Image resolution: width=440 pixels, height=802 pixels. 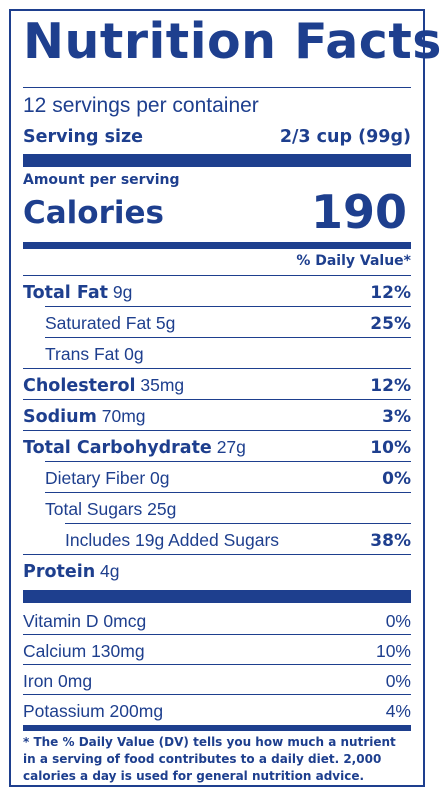 What do you see at coordinates (393, 651) in the screenshot?
I see `vitamin-daily-value: 10%` at bounding box center [393, 651].